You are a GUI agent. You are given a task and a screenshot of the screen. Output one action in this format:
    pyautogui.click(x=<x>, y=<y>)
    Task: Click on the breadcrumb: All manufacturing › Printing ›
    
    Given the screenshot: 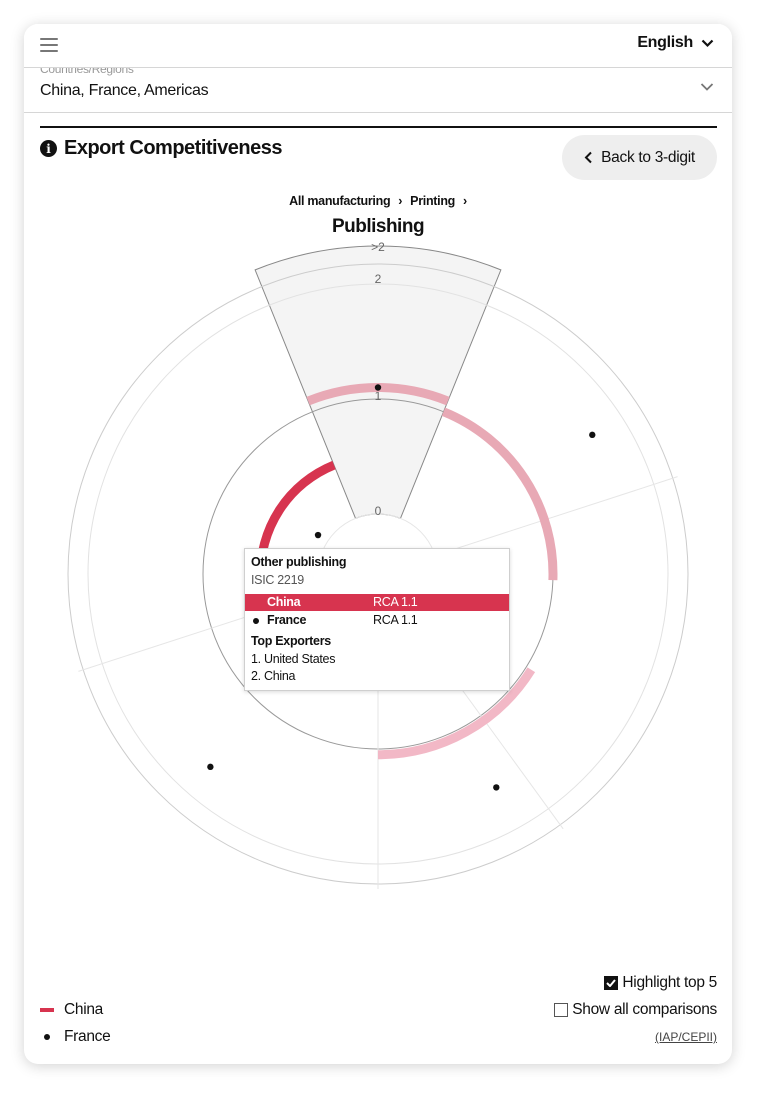 What is the action you would take?
    pyautogui.click(x=378, y=201)
    